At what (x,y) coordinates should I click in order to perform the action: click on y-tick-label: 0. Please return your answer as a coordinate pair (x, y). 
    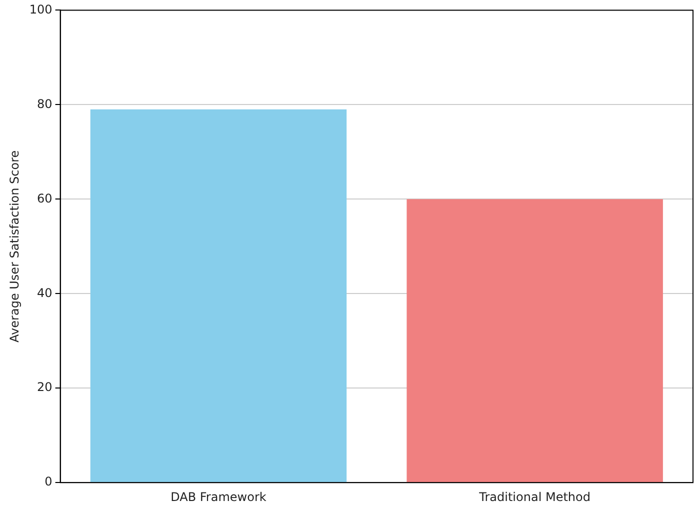
    Looking at the image, I should click on (48, 481).